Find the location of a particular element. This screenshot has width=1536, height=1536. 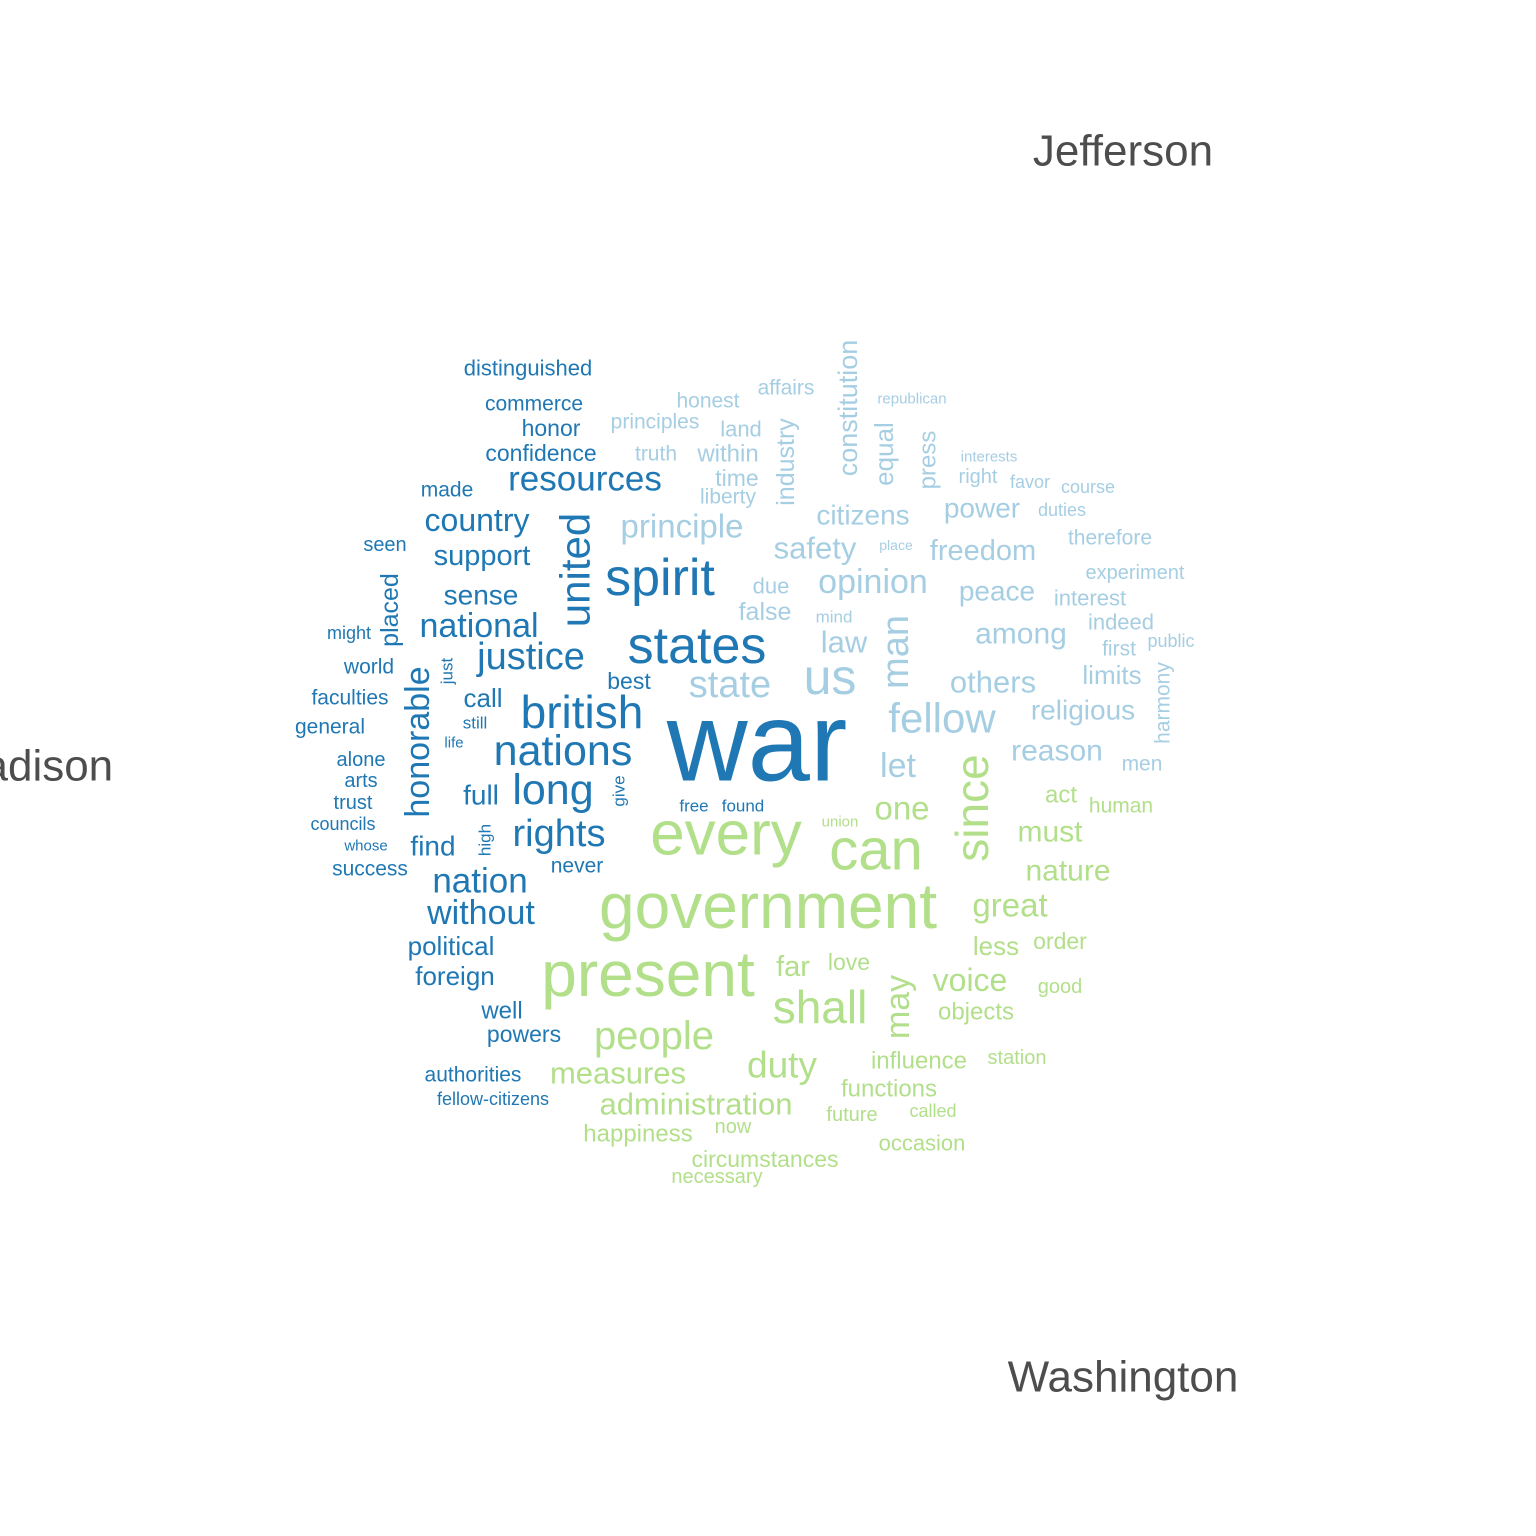

word-called: called is located at coordinates (932, 1111).